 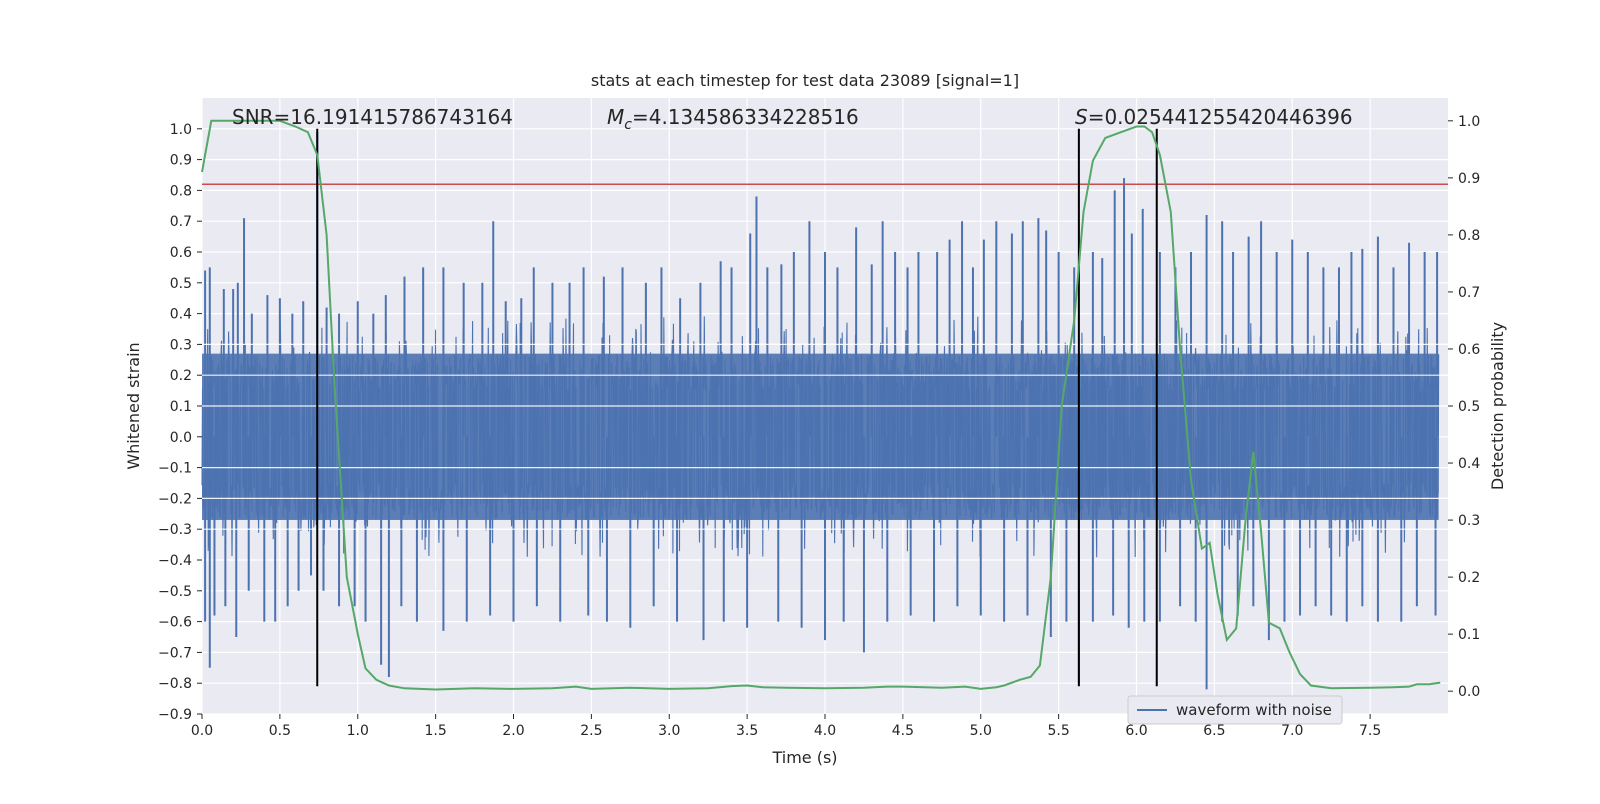 I want to click on x-tick-label: 1.5, so click(x=435, y=731).